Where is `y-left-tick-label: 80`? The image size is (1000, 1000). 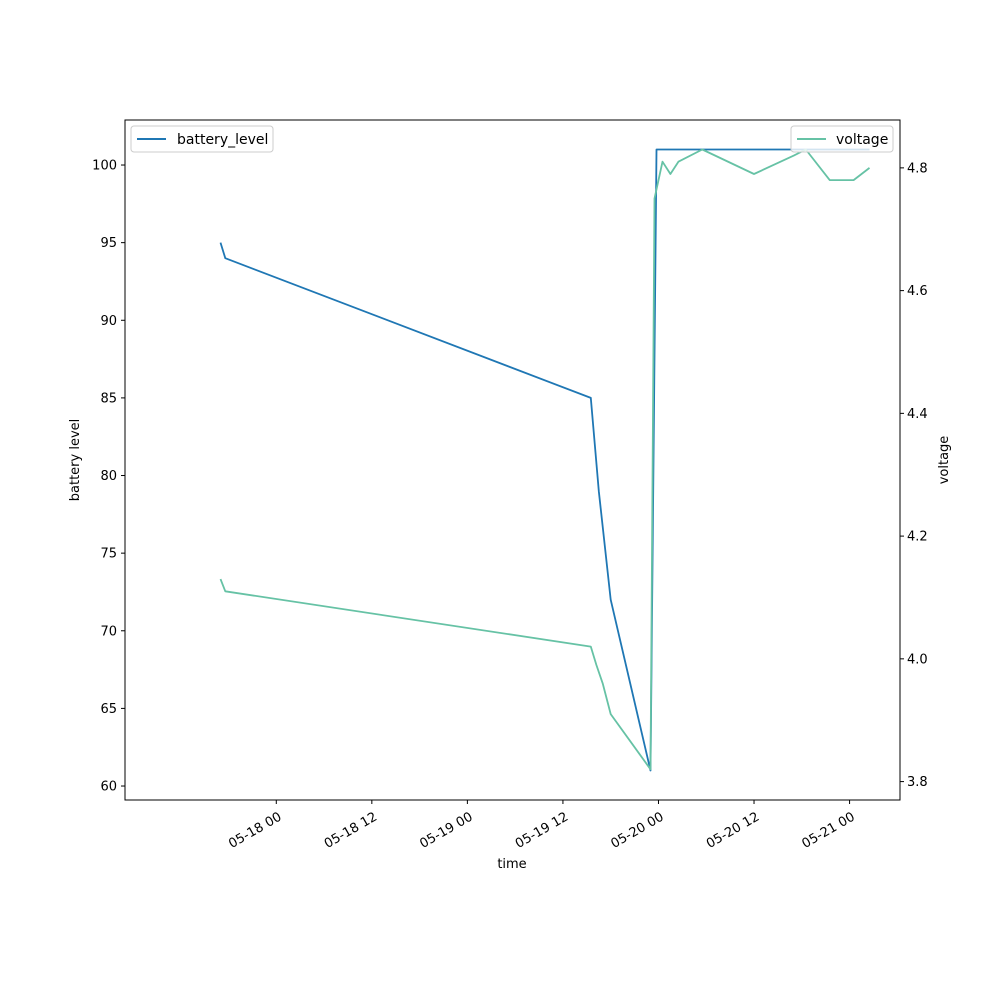
y-left-tick-label: 80 is located at coordinates (108, 476).